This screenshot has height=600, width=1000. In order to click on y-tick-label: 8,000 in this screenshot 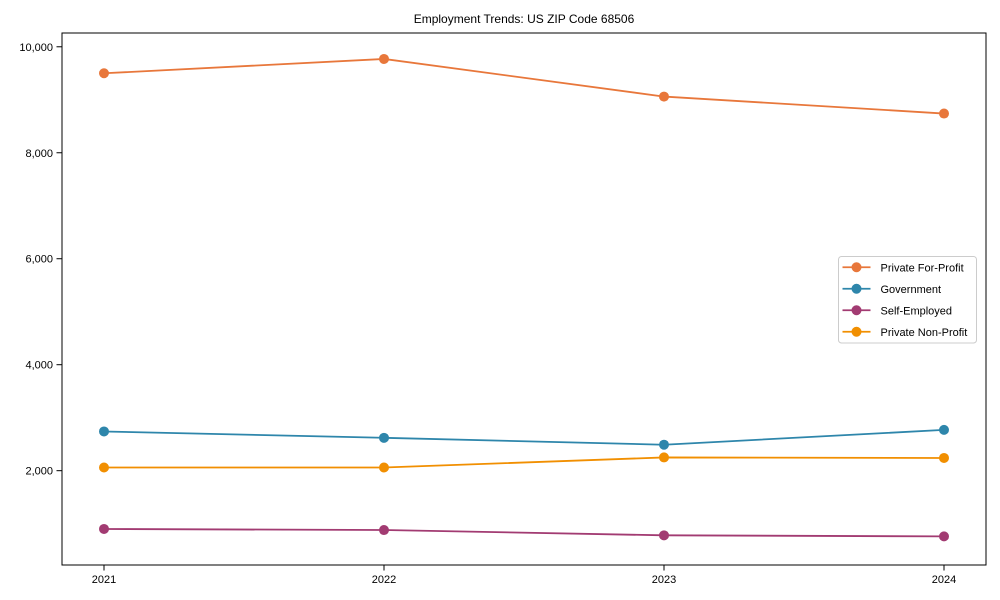, I will do `click(39, 154)`.